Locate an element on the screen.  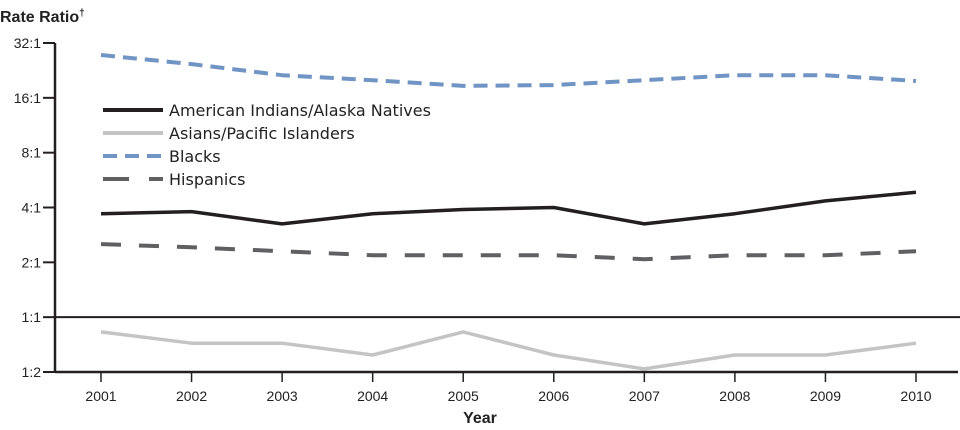
legend-label-asians-pacific-islanders: Asians/Pacific Islanders is located at coordinates (262, 133).